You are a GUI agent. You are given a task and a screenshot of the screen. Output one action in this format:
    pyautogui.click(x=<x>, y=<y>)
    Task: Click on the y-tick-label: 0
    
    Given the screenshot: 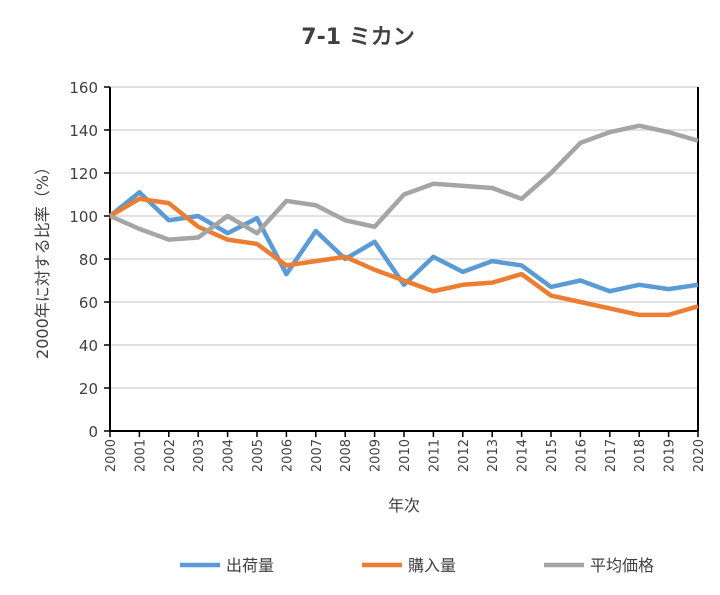 What is the action you would take?
    pyautogui.click(x=93, y=432)
    